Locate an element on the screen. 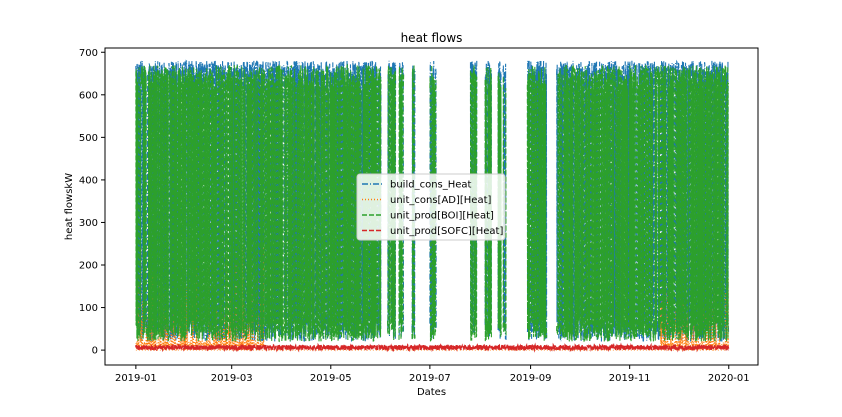 This screenshot has width=842, height=417. y-tick-label-3: 200 is located at coordinates (88, 266).